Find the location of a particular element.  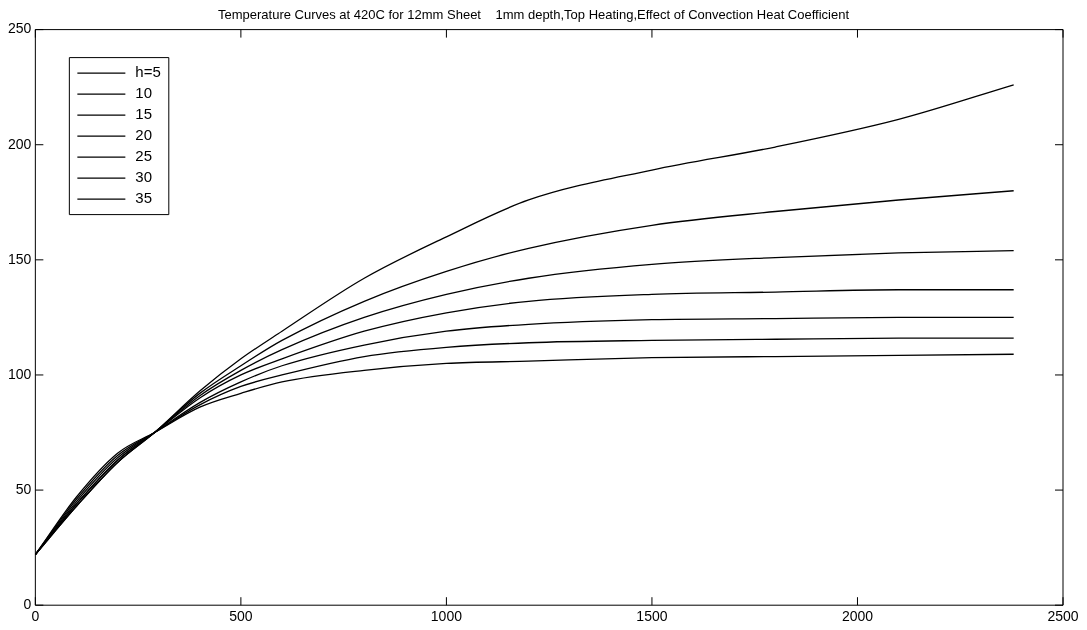

legend-label: 35 is located at coordinates (144, 198).